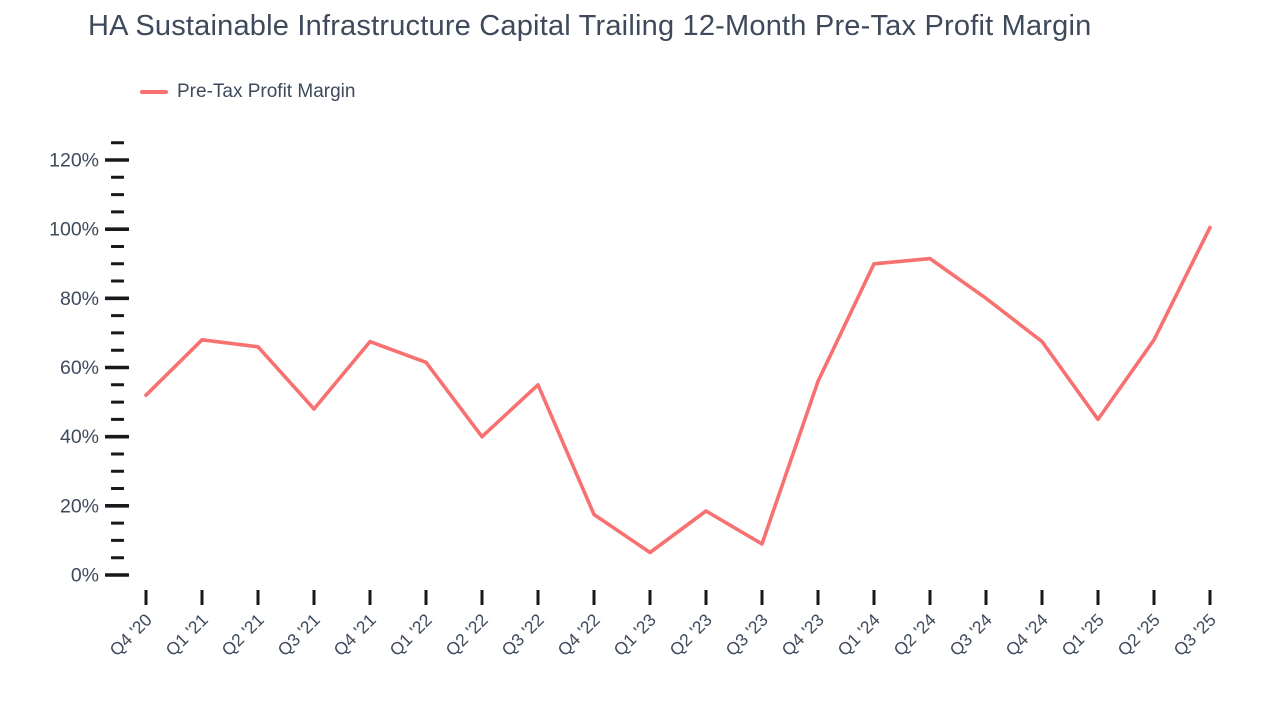  I want to click on y-axis-label: 120%, so click(74, 161).